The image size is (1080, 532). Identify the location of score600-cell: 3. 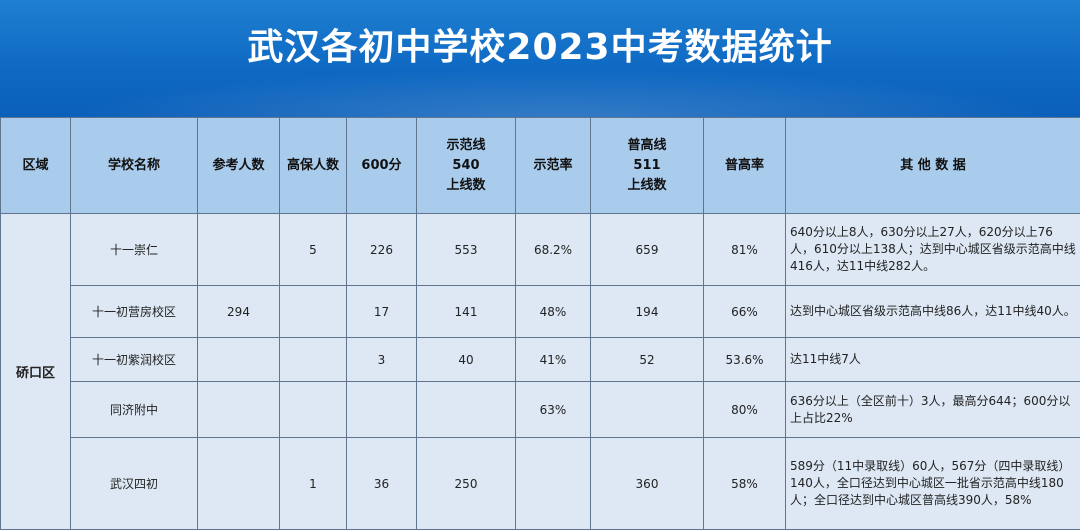
(381, 359).